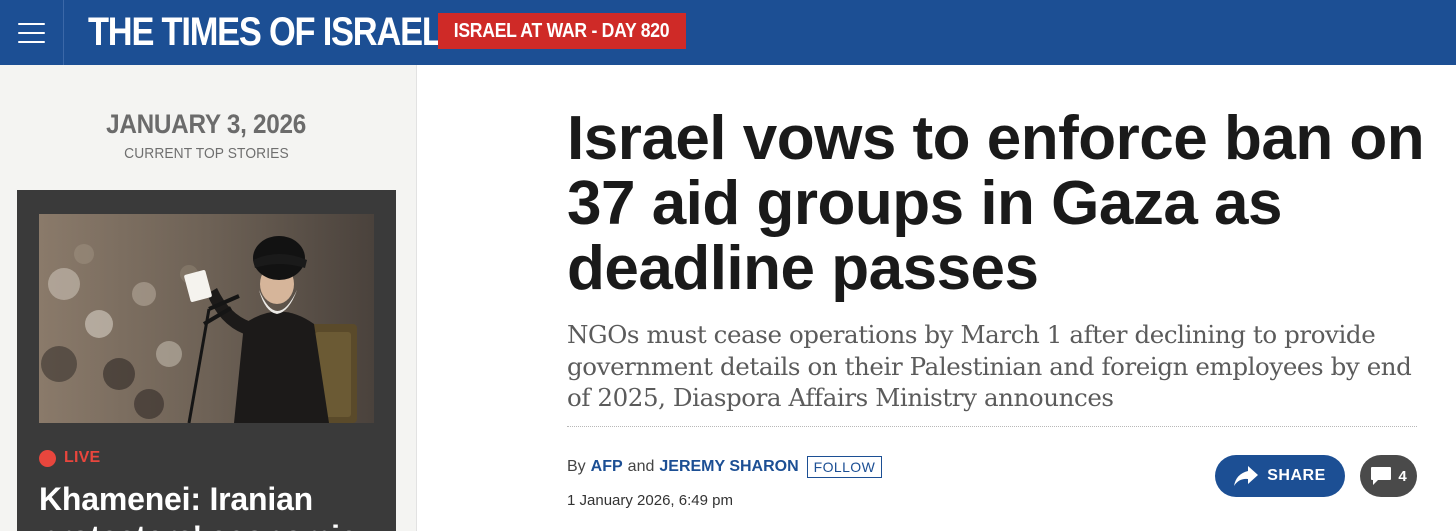 The height and width of the screenshot is (531, 1456). Describe the element at coordinates (1246, 476) in the screenshot. I see `share-arrow-icon` at that location.